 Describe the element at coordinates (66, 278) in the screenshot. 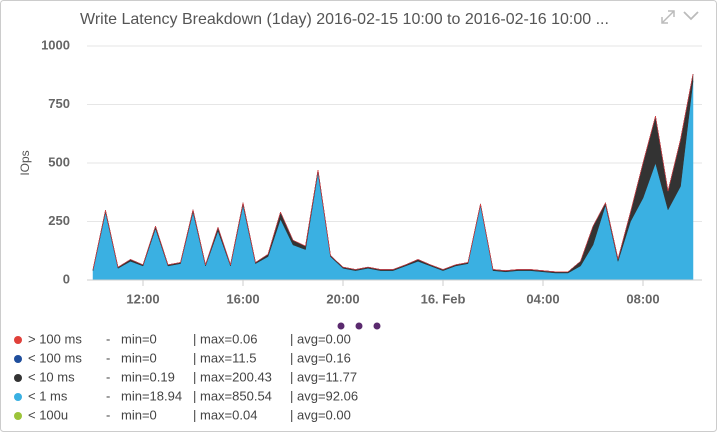

I see `y-tick-label: 0` at that location.